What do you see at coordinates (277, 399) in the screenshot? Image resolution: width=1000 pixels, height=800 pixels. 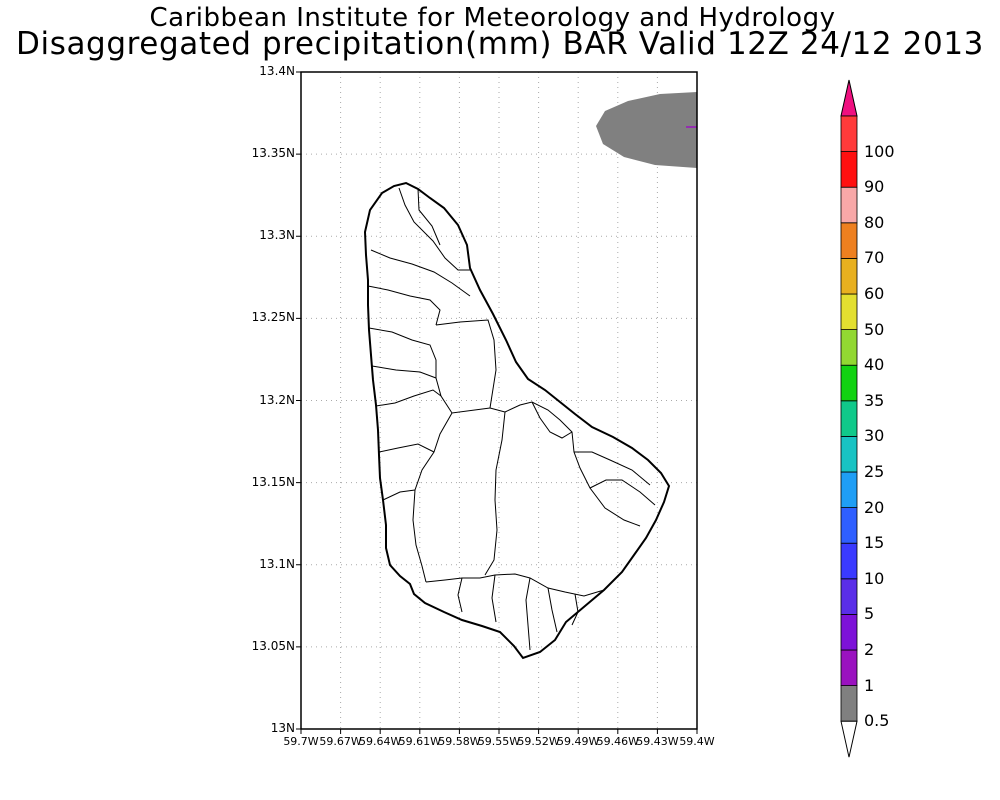 I see `lat-label: 13.2N` at bounding box center [277, 399].